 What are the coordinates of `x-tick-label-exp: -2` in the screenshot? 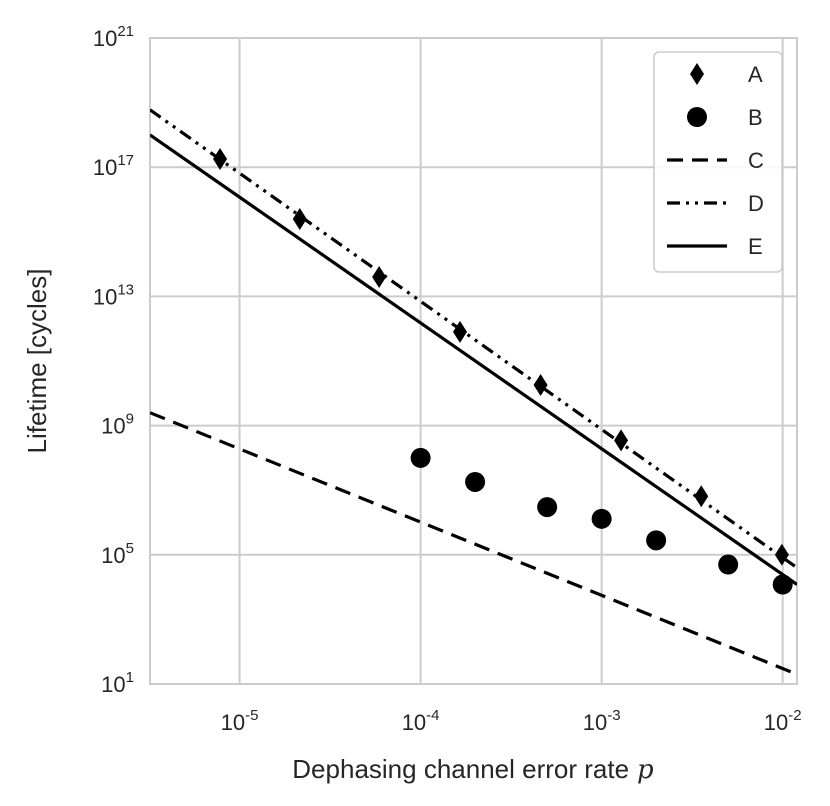 It's located at (794, 715).